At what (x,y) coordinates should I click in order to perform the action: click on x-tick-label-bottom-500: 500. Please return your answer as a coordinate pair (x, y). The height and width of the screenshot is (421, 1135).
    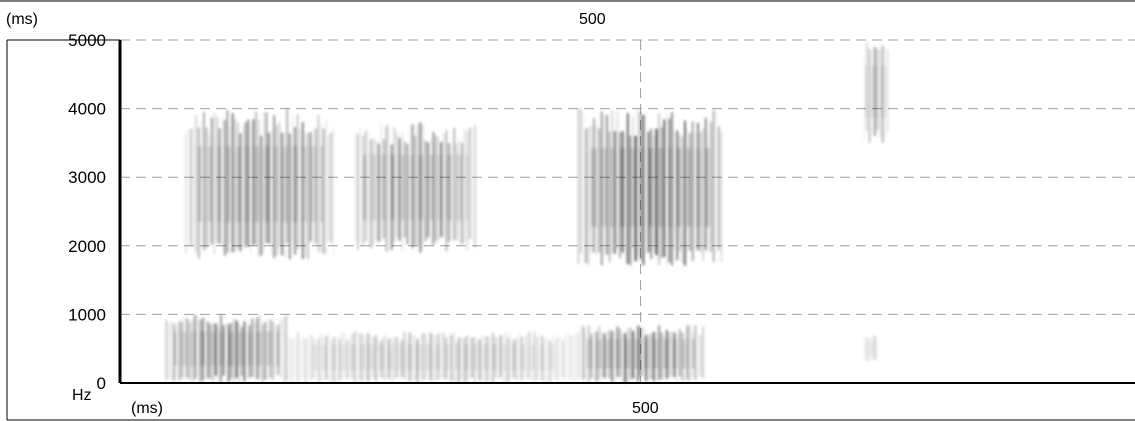
    Looking at the image, I should click on (645, 408).